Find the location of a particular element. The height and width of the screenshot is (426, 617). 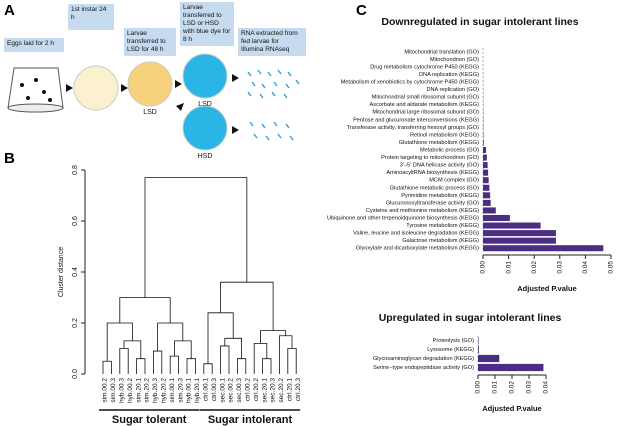

category-label: Proteolysis (GO) is located at coordinates (453, 341).